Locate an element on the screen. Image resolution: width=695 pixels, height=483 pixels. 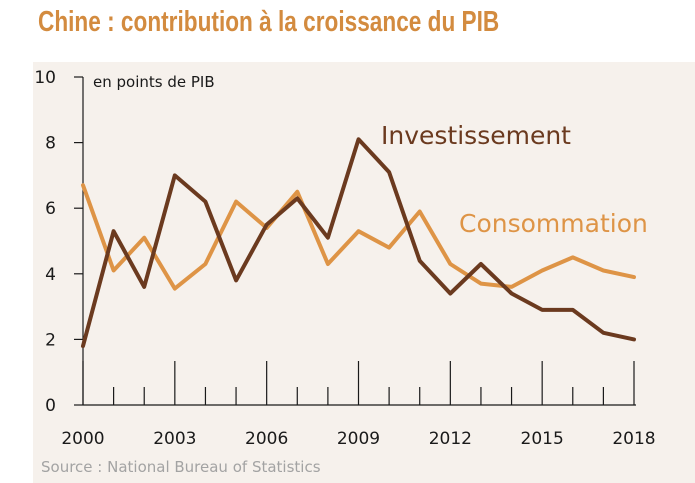
x-tick-label-2018: 2018 is located at coordinates (633, 439).